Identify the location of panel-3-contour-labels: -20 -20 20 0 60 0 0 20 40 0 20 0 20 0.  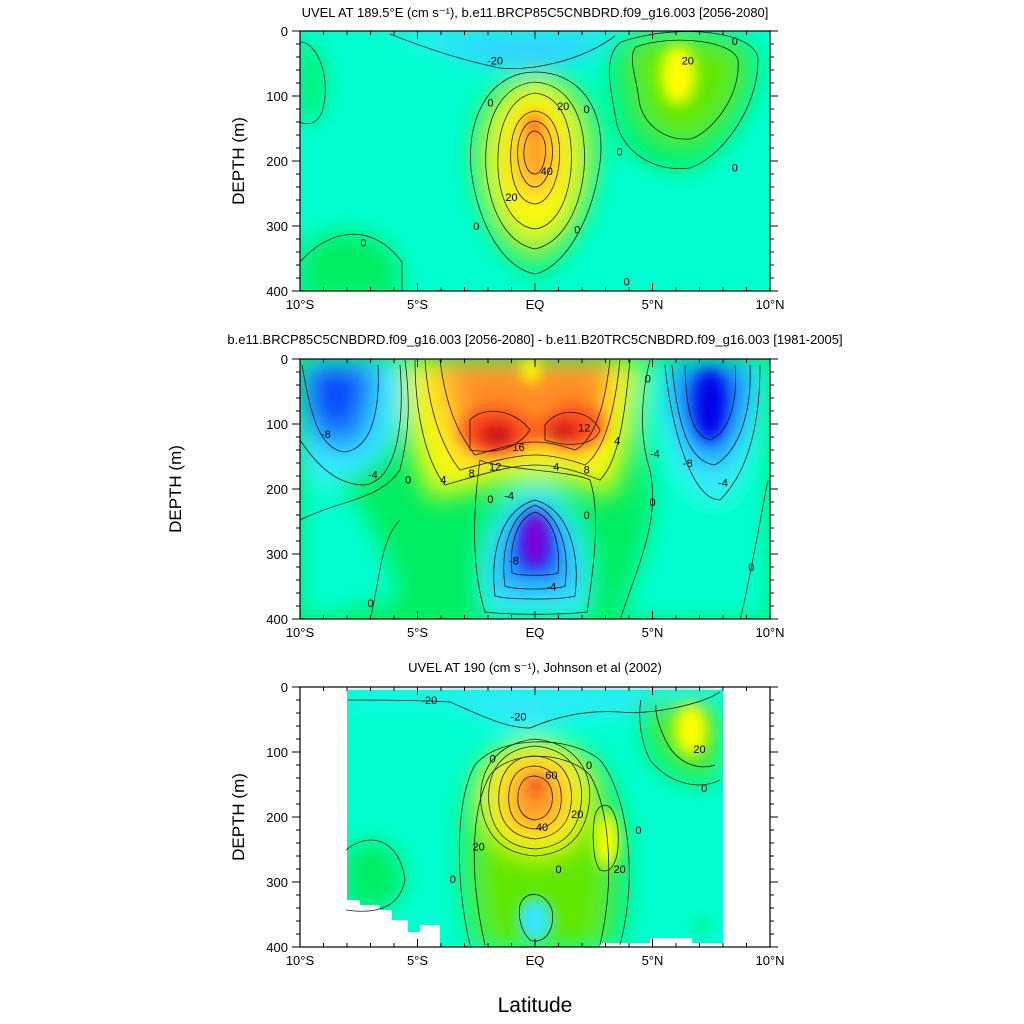
(564, 790).